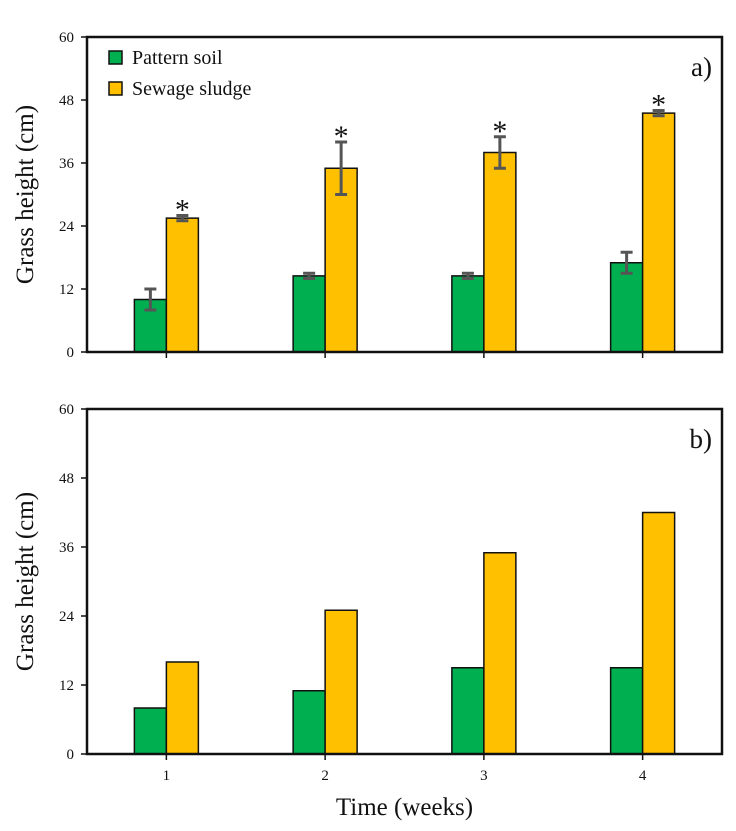 The image size is (736, 831). Describe the element at coordinates (192, 89) in the screenshot. I see `legend-label: Sewage sludge` at that location.